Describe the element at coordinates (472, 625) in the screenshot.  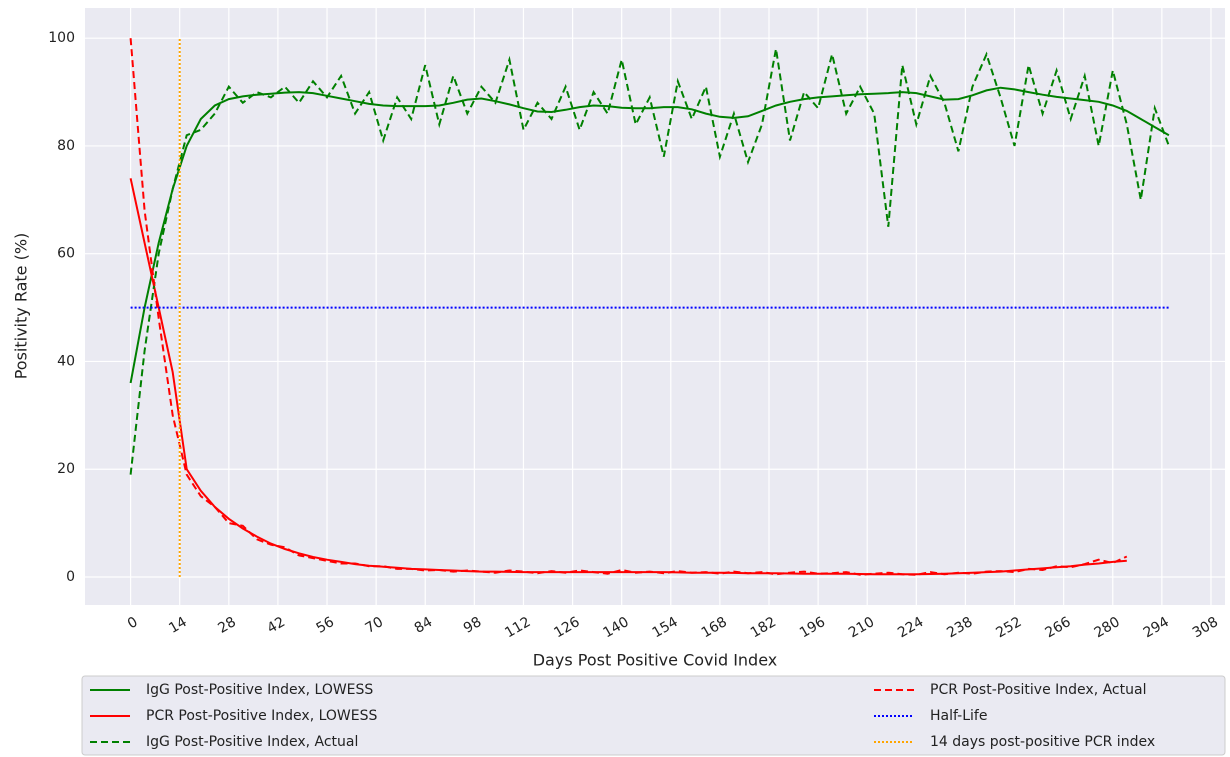
I see `x-tick-label: 98` at that location.